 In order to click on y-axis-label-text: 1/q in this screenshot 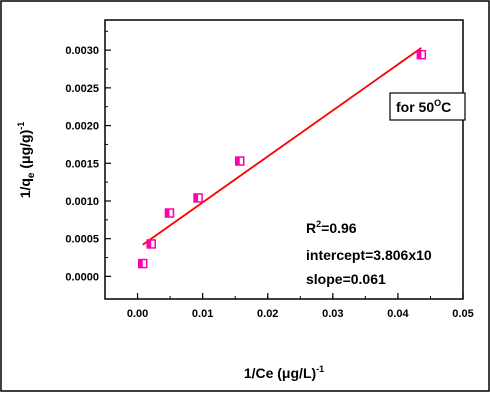, I will do `click(25, 188)`.